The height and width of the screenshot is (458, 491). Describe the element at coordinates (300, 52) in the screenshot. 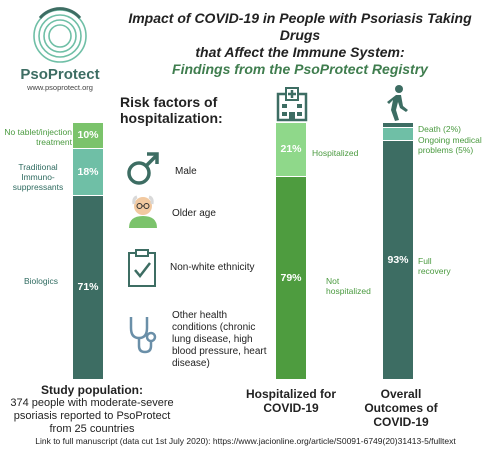

I see `title-line-2: that Affect the Immune System:` at that location.